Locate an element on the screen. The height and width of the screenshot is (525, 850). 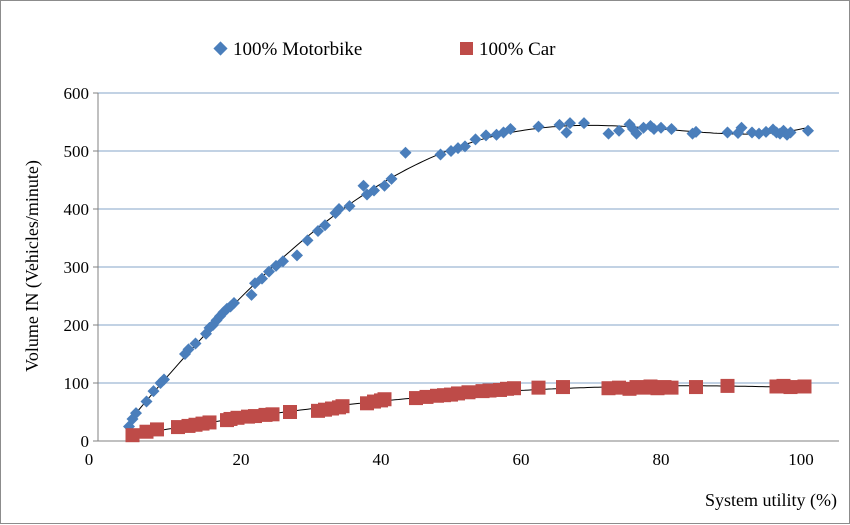
y-tick-label-100: 100 is located at coordinates (77, 383).